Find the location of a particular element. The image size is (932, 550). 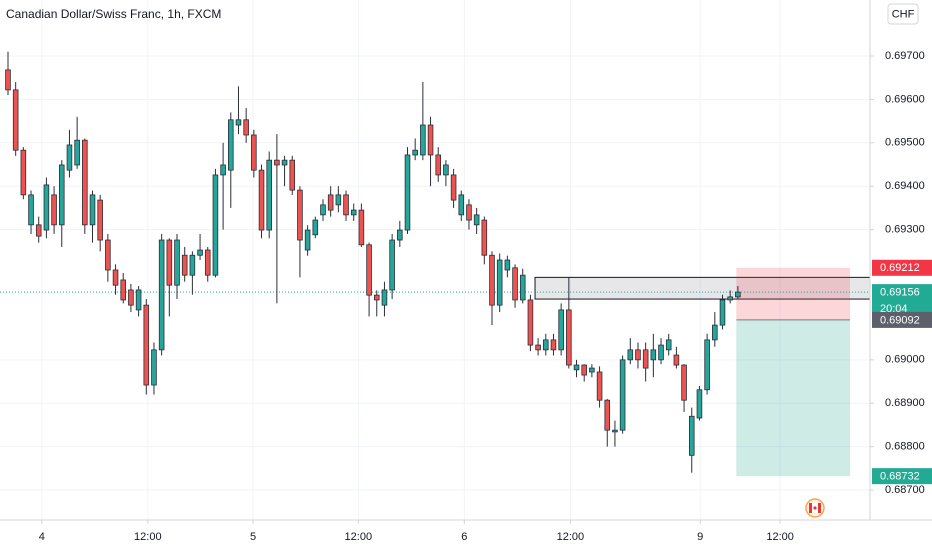

currency-label: CHF is located at coordinates (903, 14).